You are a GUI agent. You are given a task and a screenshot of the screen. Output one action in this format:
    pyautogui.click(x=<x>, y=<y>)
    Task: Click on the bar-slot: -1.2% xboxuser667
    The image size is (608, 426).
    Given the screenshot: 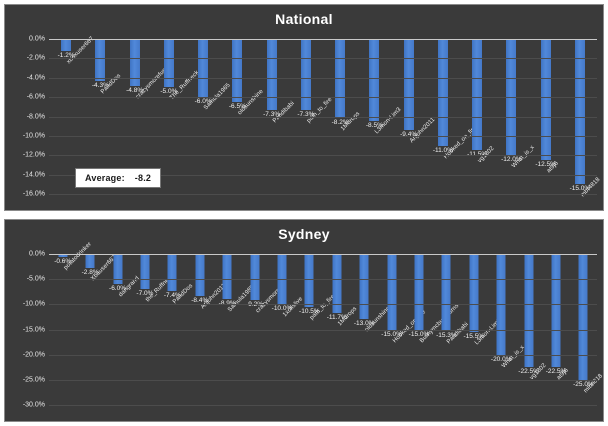 What is the action you would take?
    pyautogui.click(x=72, y=115)
    